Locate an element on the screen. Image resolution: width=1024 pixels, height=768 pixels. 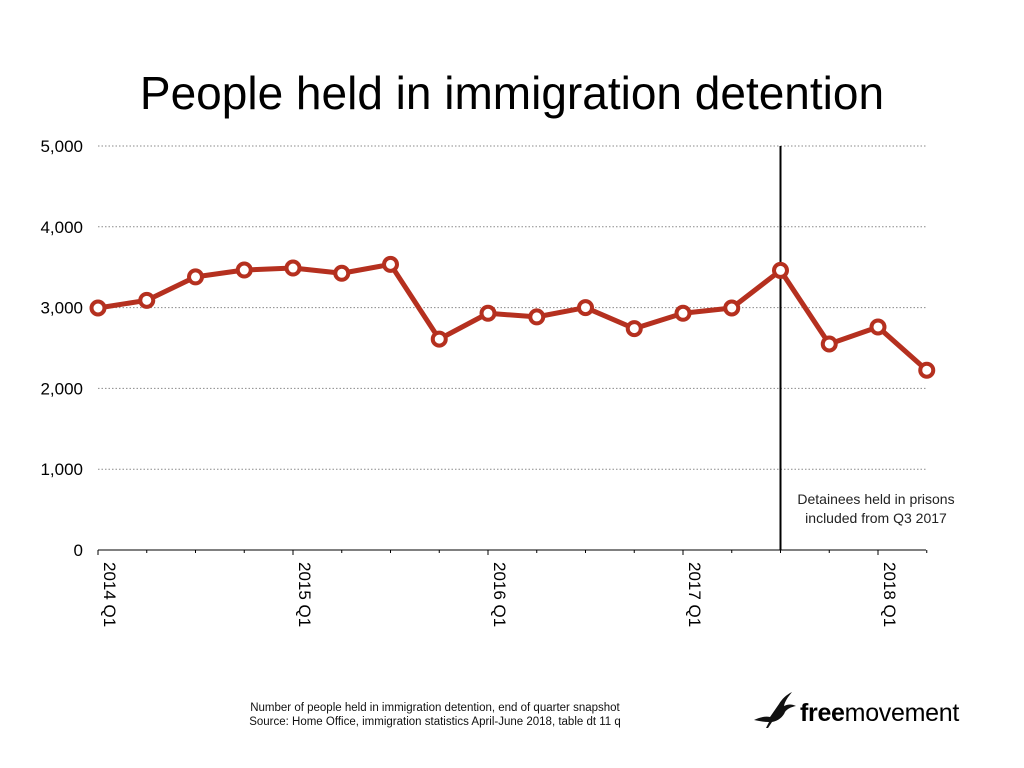
y-tick-label: 0 is located at coordinates (78, 550).